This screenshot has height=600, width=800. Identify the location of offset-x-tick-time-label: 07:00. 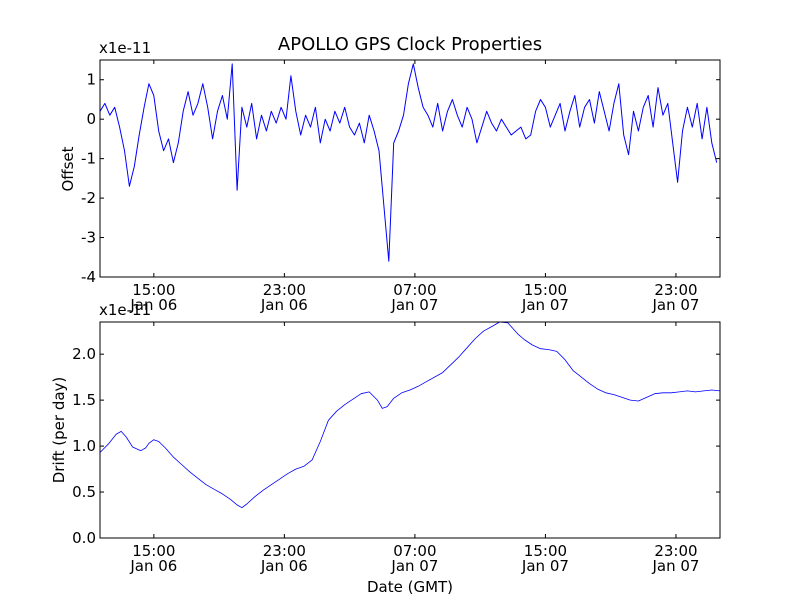
(414, 290).